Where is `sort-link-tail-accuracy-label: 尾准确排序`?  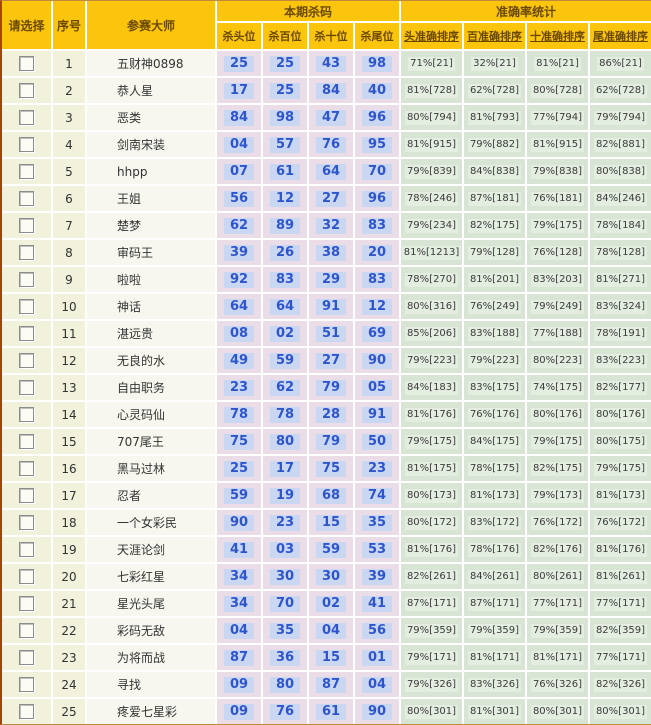
sort-link-tail-accuracy-label: 尾准确排序 is located at coordinates (620, 36).